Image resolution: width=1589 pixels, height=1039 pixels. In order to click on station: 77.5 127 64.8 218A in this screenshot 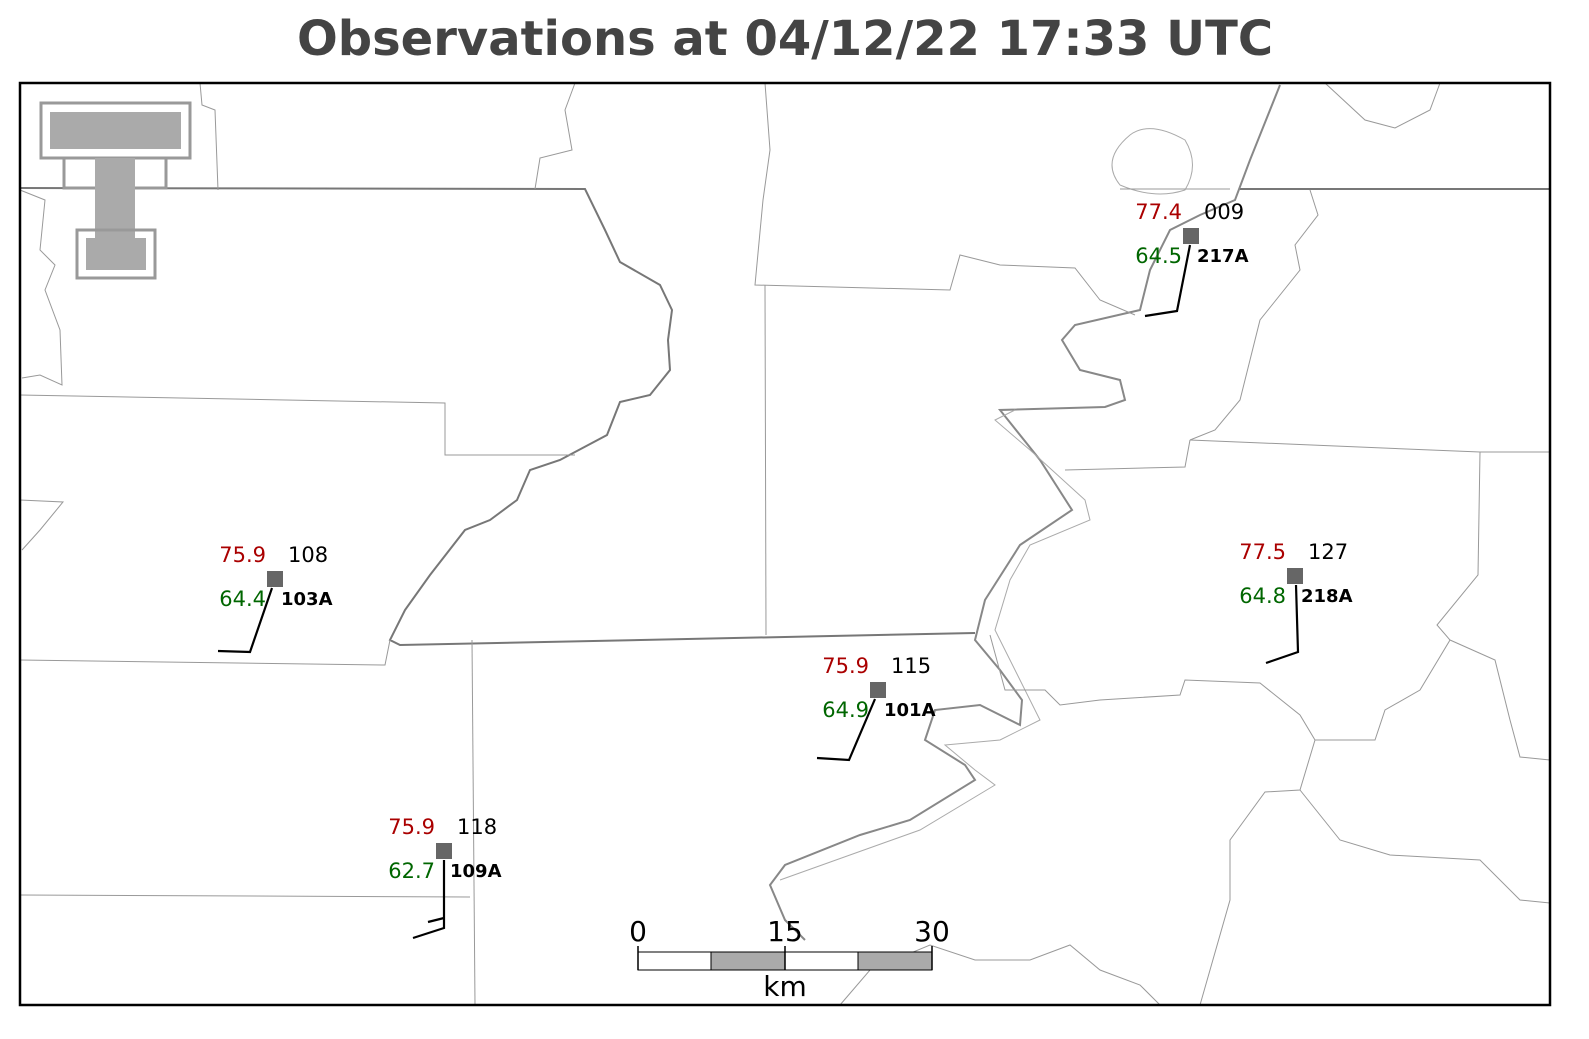, I will do `click(1296, 602)`.